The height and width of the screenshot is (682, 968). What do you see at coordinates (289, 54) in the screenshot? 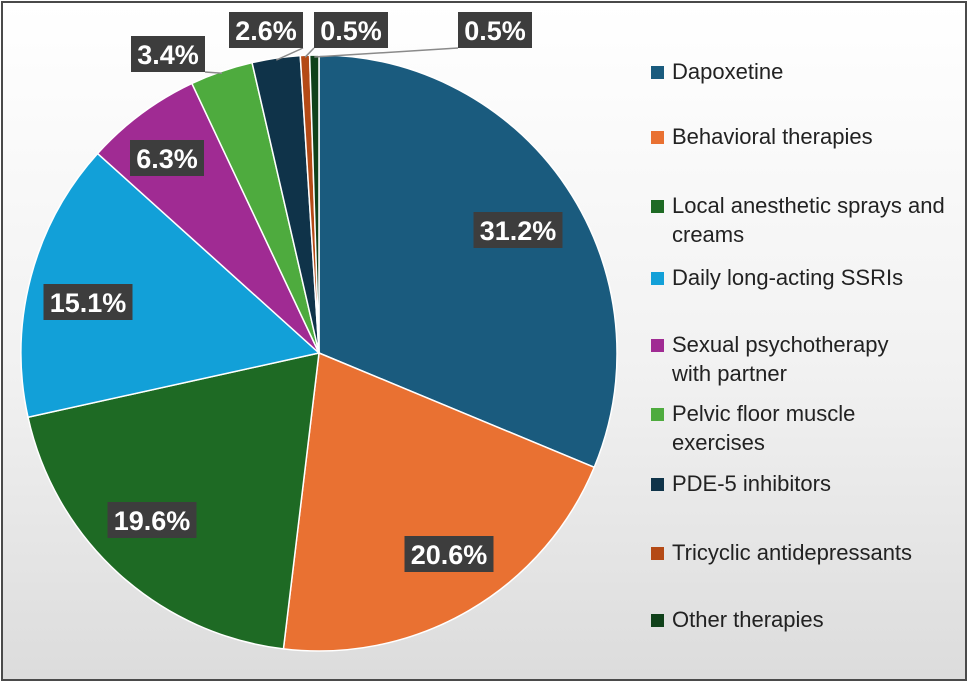
I see `leader-line-pde-5-inhibitors` at bounding box center [289, 54].